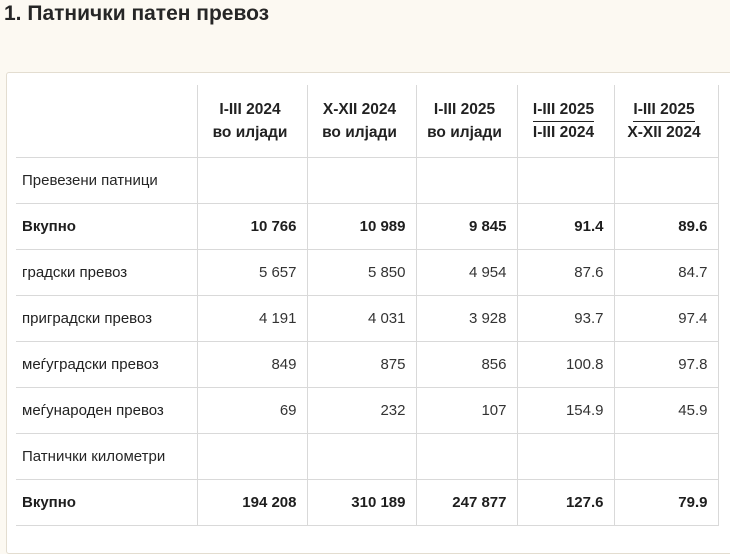  I want to click on cell-value: 154.9, so click(565, 410).